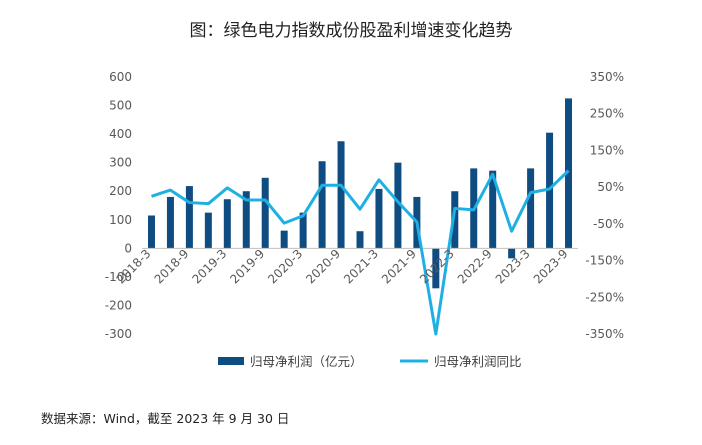 This screenshot has width=702, height=445. Describe the element at coordinates (247, 267) in the screenshot. I see `x-tick-label: 2019-9` at that location.